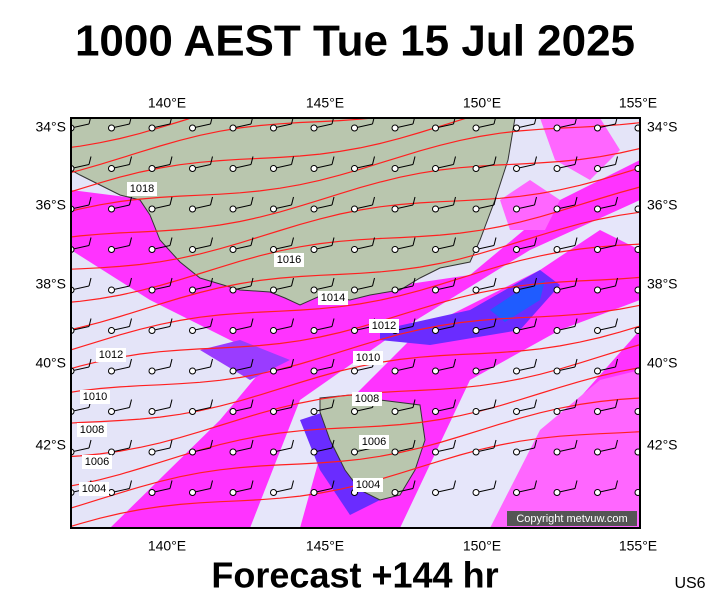 Image resolution: width=711 pixels, height=600 pixels. I want to click on lon-label: 145°E, so click(325, 546).